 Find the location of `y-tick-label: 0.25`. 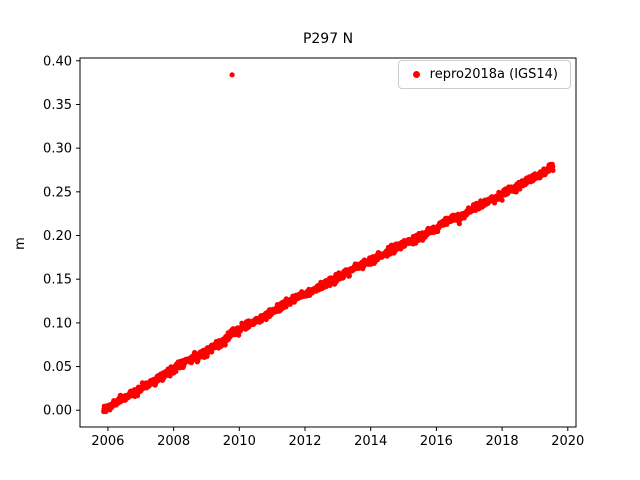

y-tick-label: 0.25 is located at coordinates (57, 192).